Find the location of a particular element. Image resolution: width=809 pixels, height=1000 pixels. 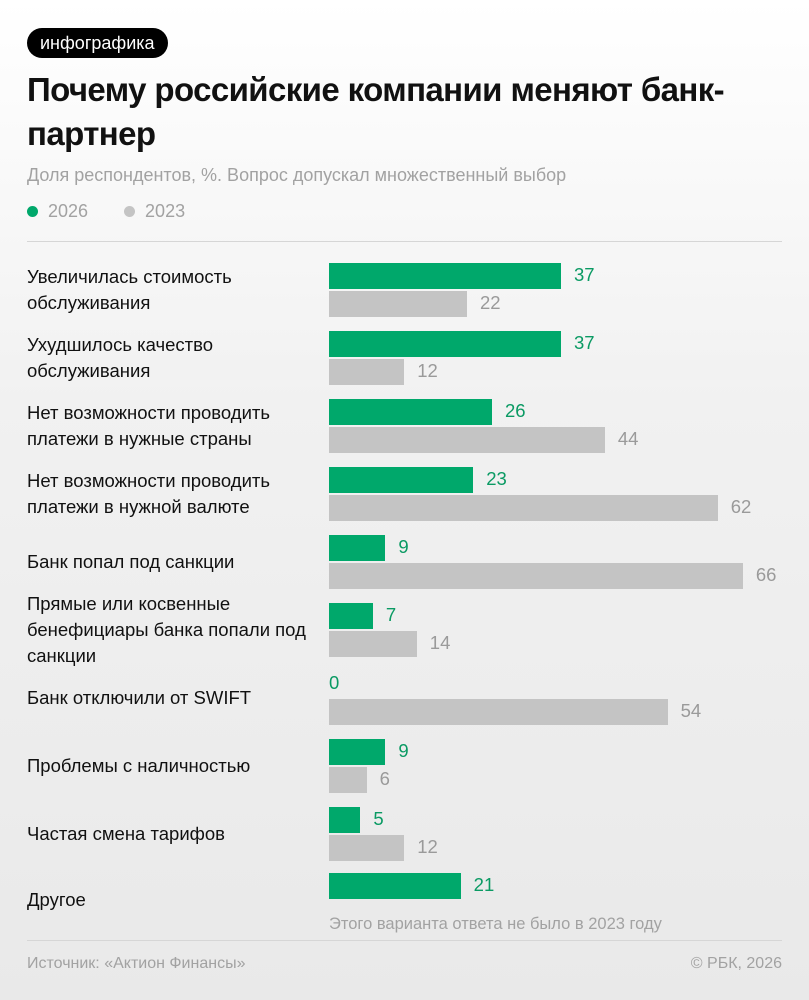

copyright: © РБК, 2026 is located at coordinates (736, 963).